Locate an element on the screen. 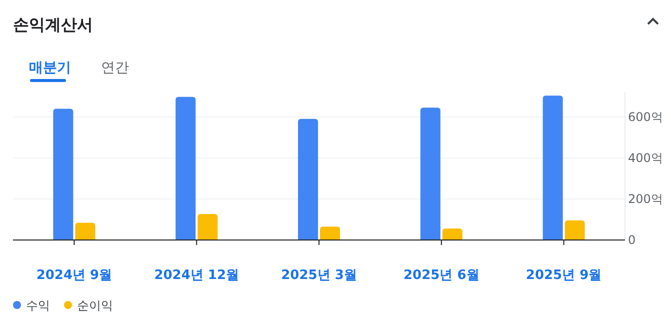  x-tick-label: 2025년 6월 is located at coordinates (442, 275).